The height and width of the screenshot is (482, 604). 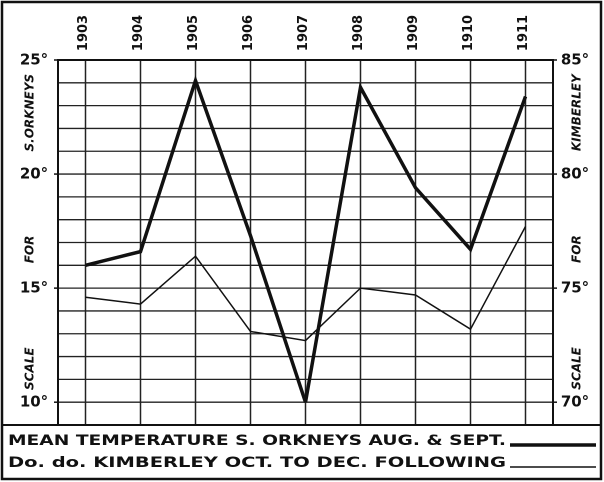 I want to click on x-tick-label: 1907, so click(x=303, y=33).